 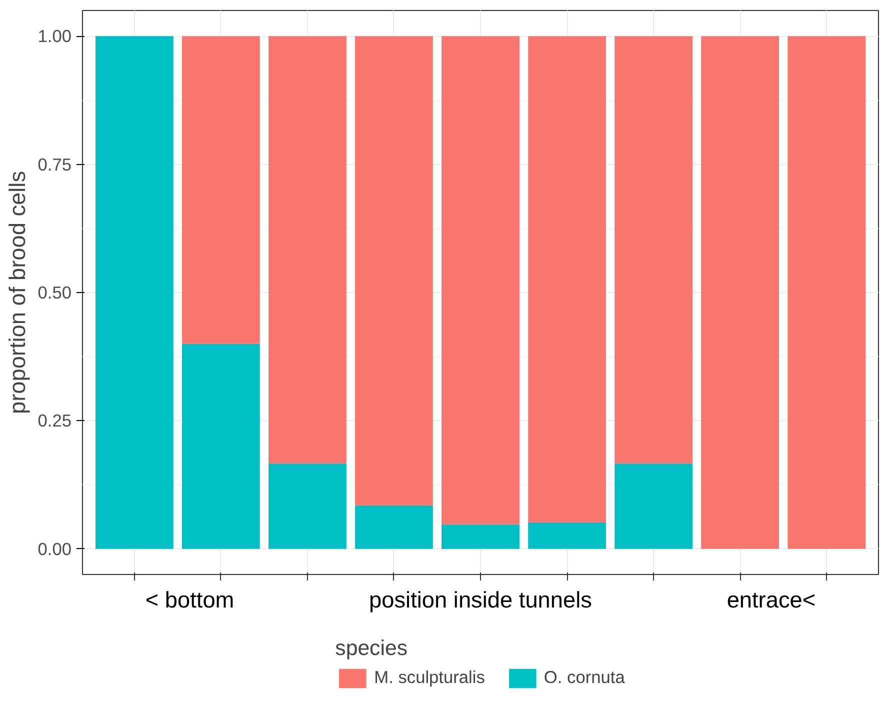 I want to click on y-tick-label: 0.00, so click(x=55, y=548).